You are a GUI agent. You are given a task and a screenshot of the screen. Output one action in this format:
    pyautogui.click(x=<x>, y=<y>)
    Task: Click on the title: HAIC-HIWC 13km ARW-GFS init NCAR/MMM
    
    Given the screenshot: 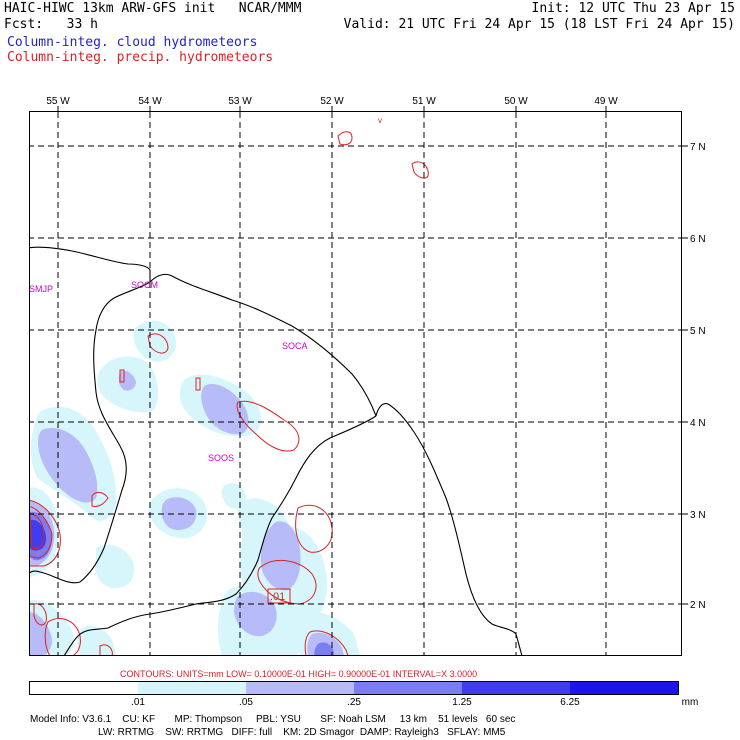 What is the action you would take?
    pyautogui.click(x=153, y=8)
    